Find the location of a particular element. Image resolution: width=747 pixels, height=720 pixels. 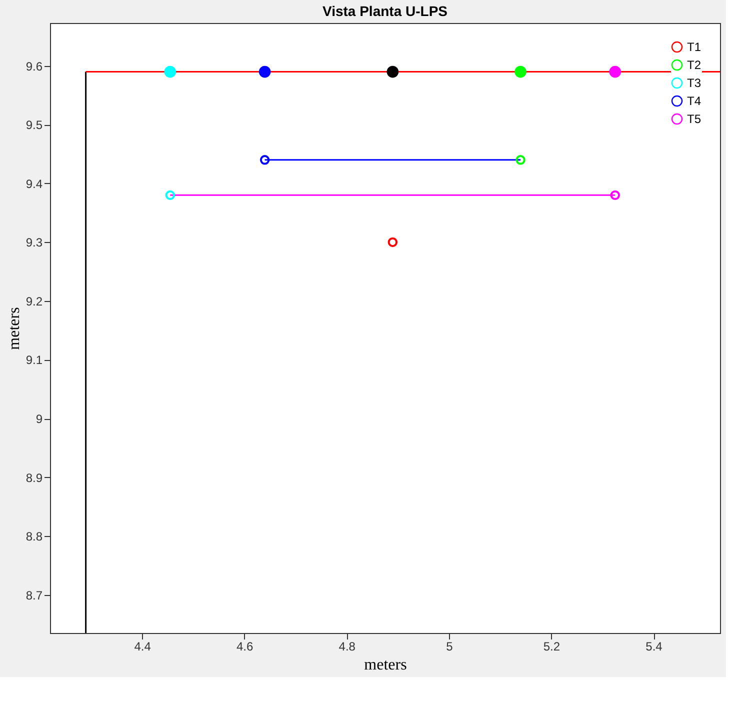

y-tick-label: 8.8 is located at coordinates (34, 537).